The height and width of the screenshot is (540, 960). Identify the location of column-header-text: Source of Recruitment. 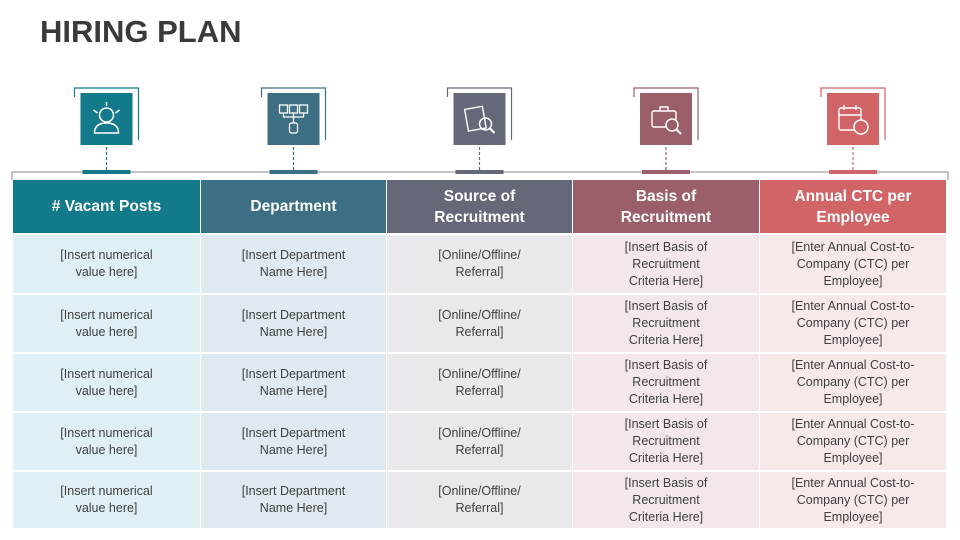
(479, 206).